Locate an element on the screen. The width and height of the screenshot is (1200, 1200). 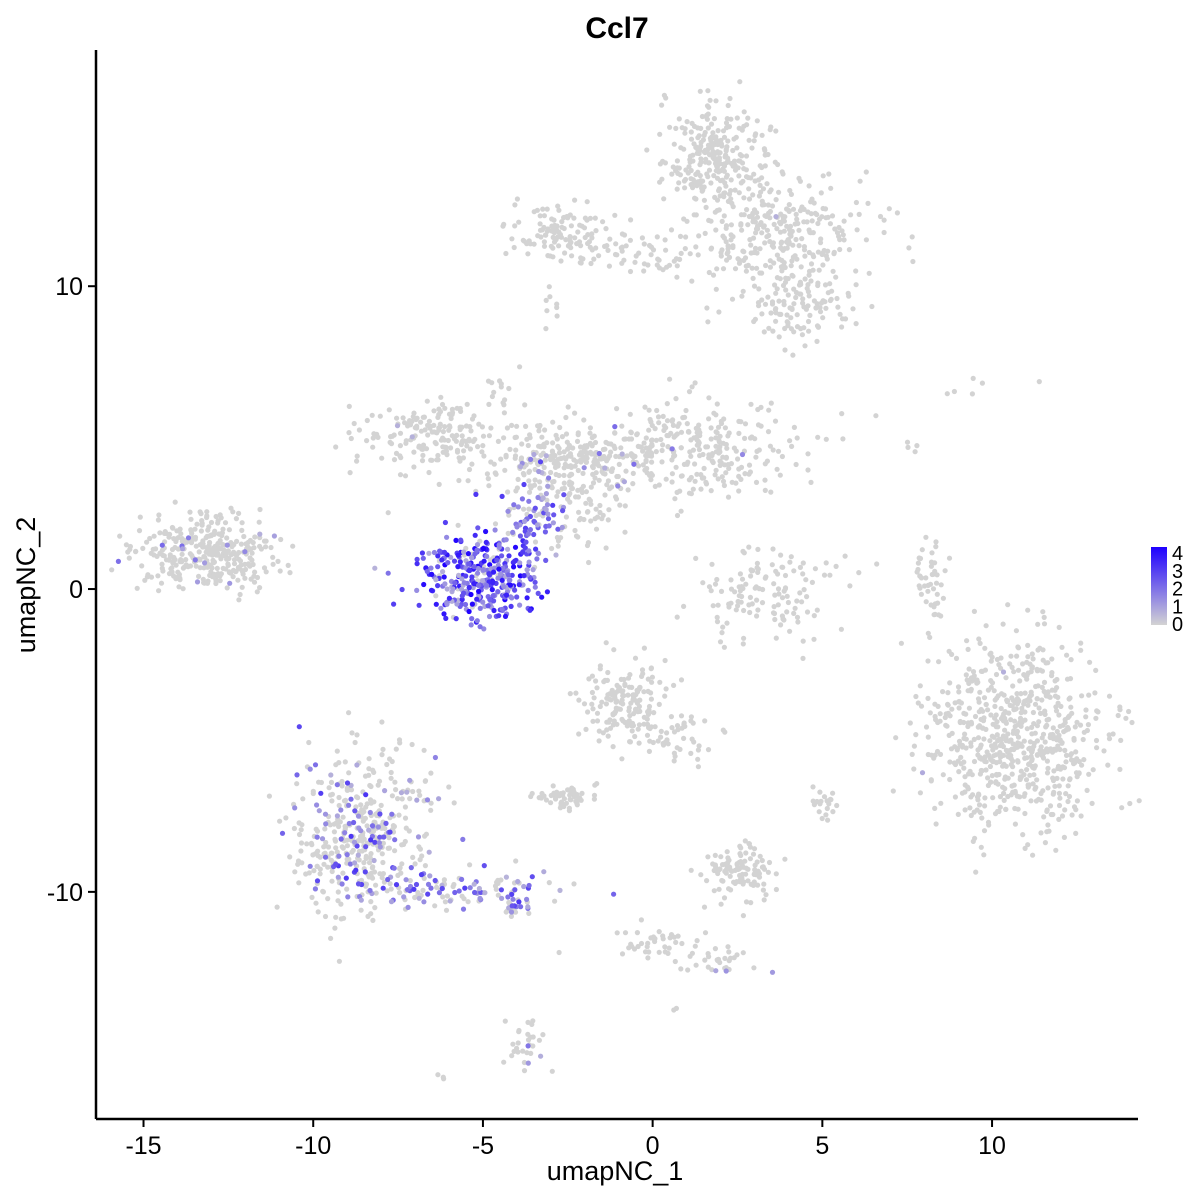
x-tick-label: 5 is located at coordinates (822, 1146).